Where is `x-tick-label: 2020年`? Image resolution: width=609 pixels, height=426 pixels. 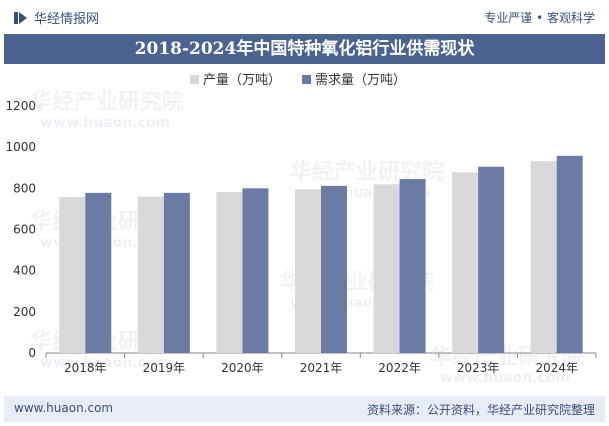
x-tick-label: 2020年 is located at coordinates (242, 368).